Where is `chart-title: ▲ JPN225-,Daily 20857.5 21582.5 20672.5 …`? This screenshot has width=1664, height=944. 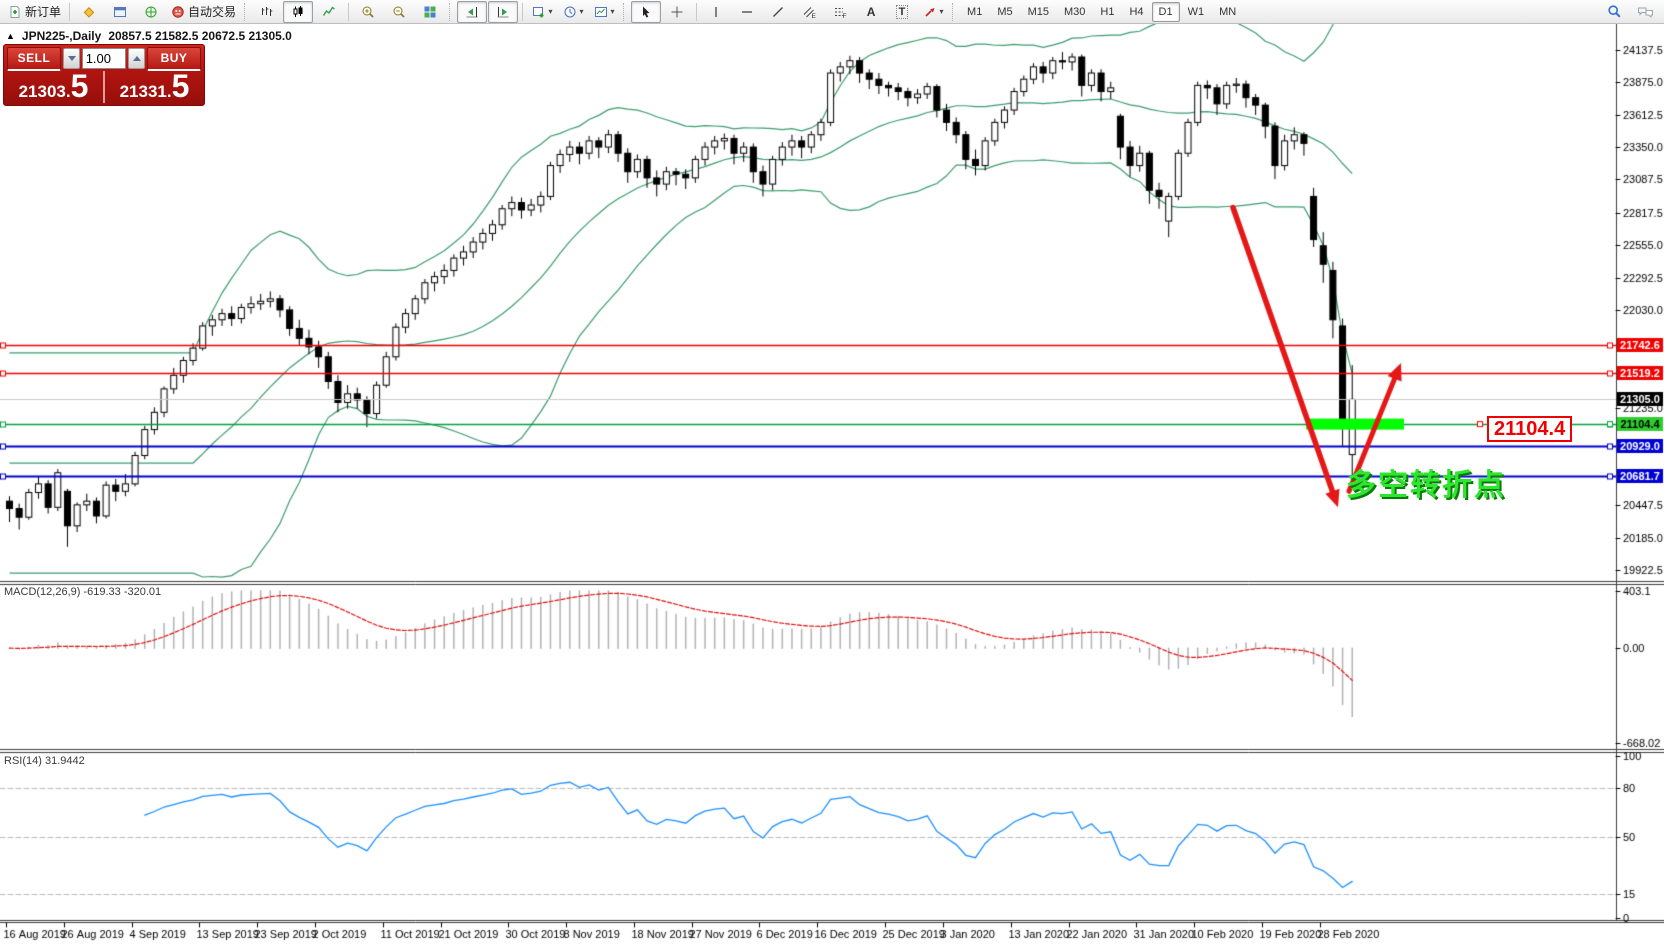 chart-title: ▲ JPN225-,Daily 20857.5 21582.5 20672.5 … is located at coordinates (149, 36).